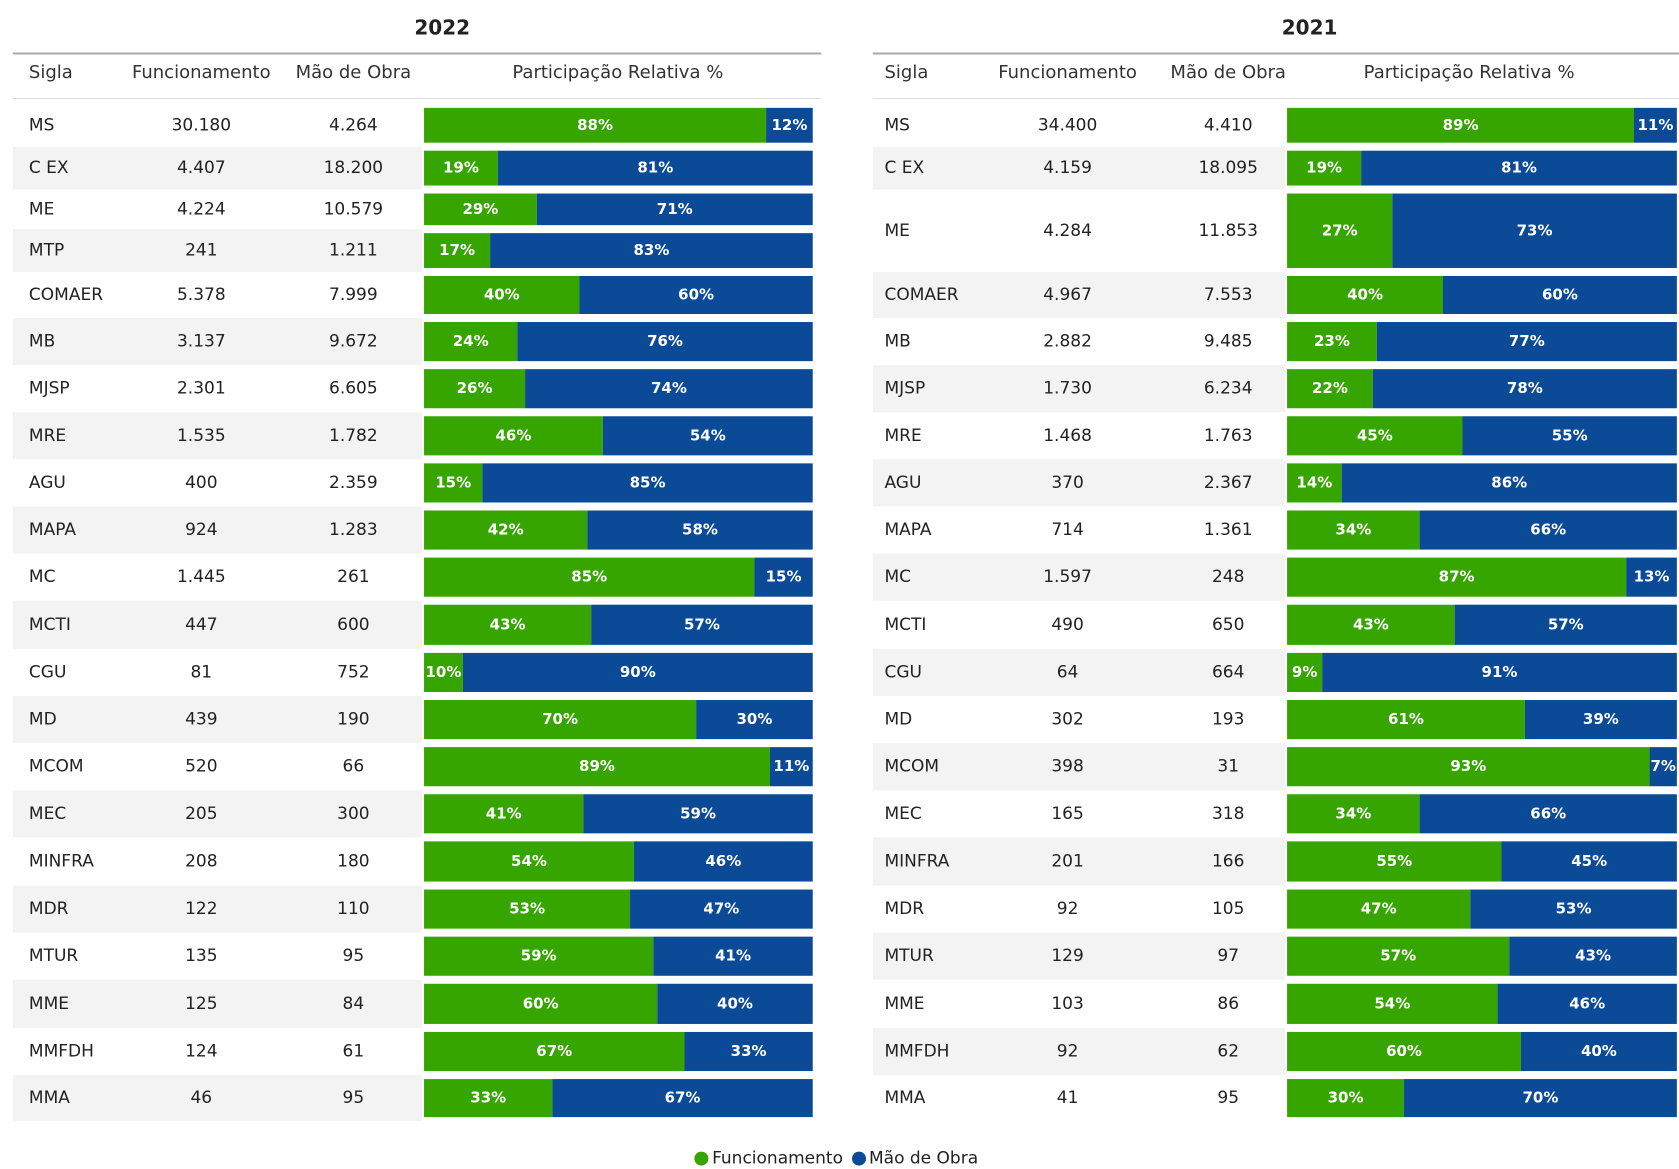  Describe the element at coordinates (354, 767) in the screenshot. I see `mao-de-obra: 66` at that location.